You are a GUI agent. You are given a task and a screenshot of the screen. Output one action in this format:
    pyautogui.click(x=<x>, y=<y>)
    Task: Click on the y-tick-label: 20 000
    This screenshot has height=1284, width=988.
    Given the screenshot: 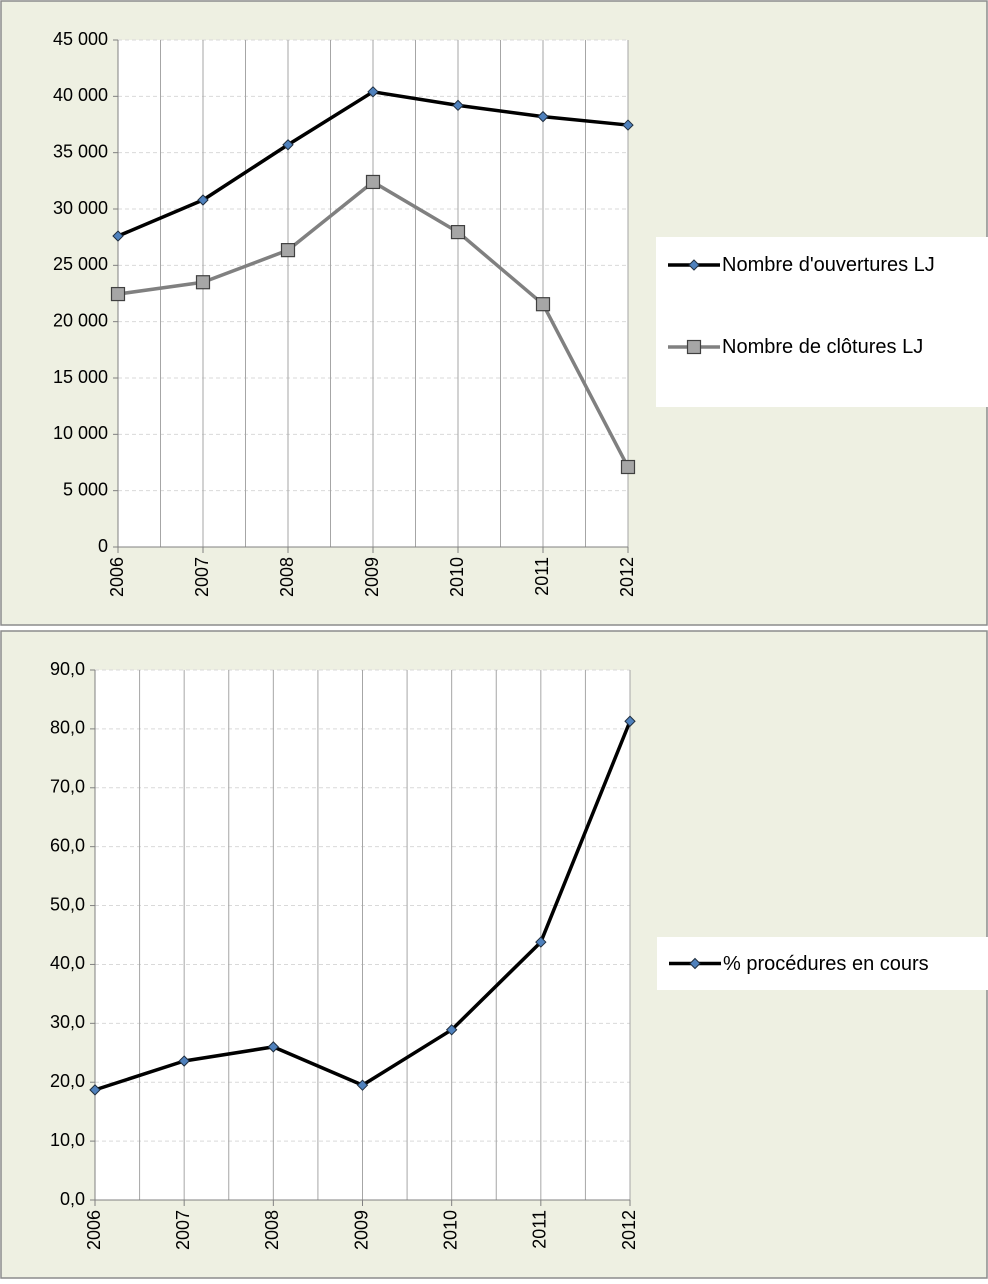 What is the action you would take?
    pyautogui.click(x=80, y=320)
    